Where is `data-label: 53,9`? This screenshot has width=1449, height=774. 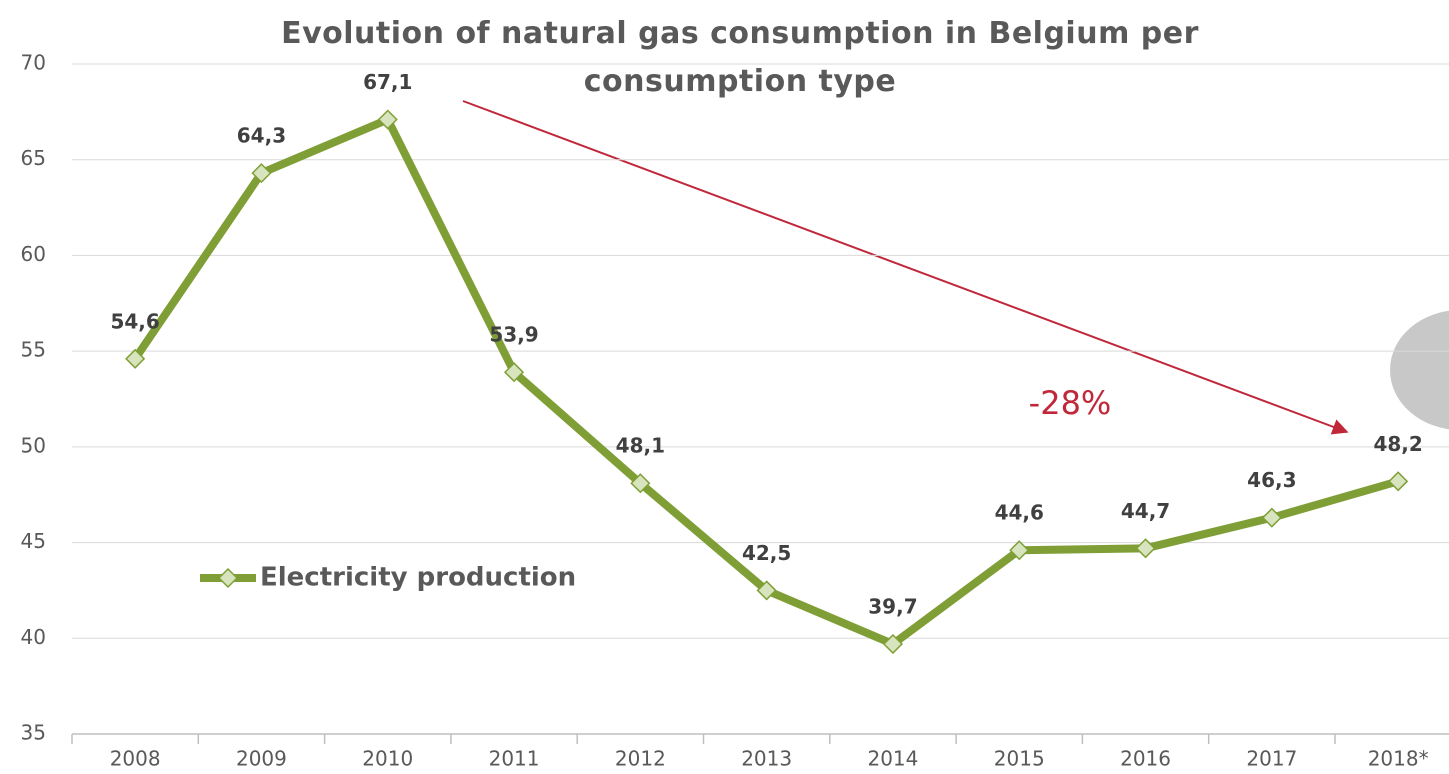 data-label: 53,9 is located at coordinates (513, 335).